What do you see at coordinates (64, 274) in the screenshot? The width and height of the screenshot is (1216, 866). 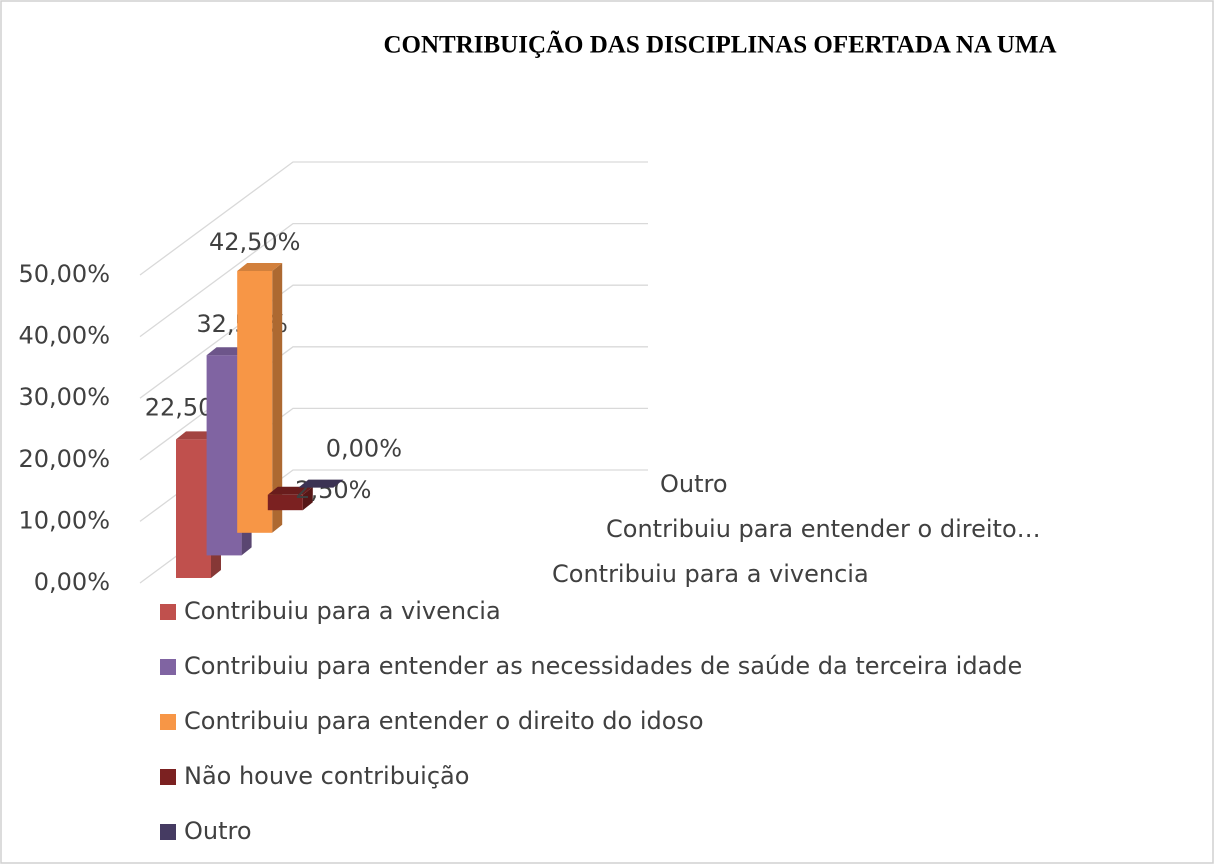 I see `y-tick-label: 50,00%` at bounding box center [64, 274].